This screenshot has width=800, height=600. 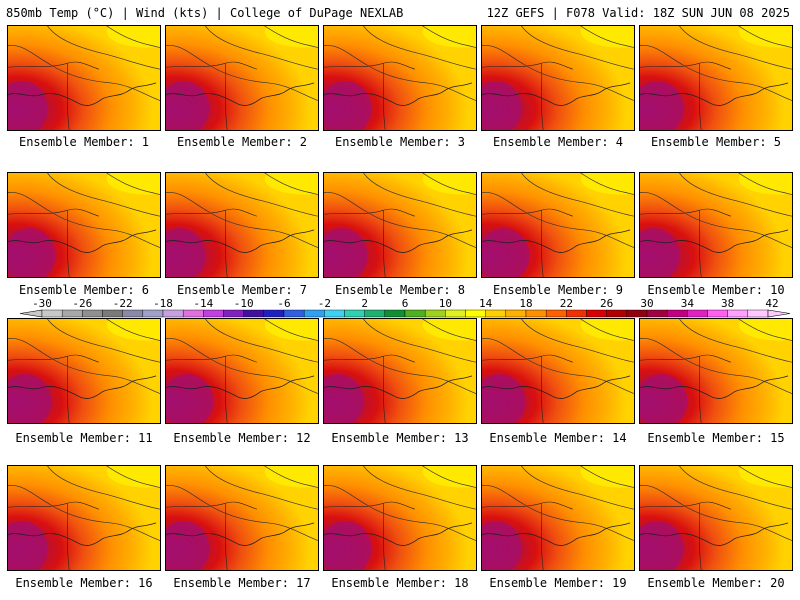 I want to click on colorbar-tick-label: -2, so click(x=324, y=304).